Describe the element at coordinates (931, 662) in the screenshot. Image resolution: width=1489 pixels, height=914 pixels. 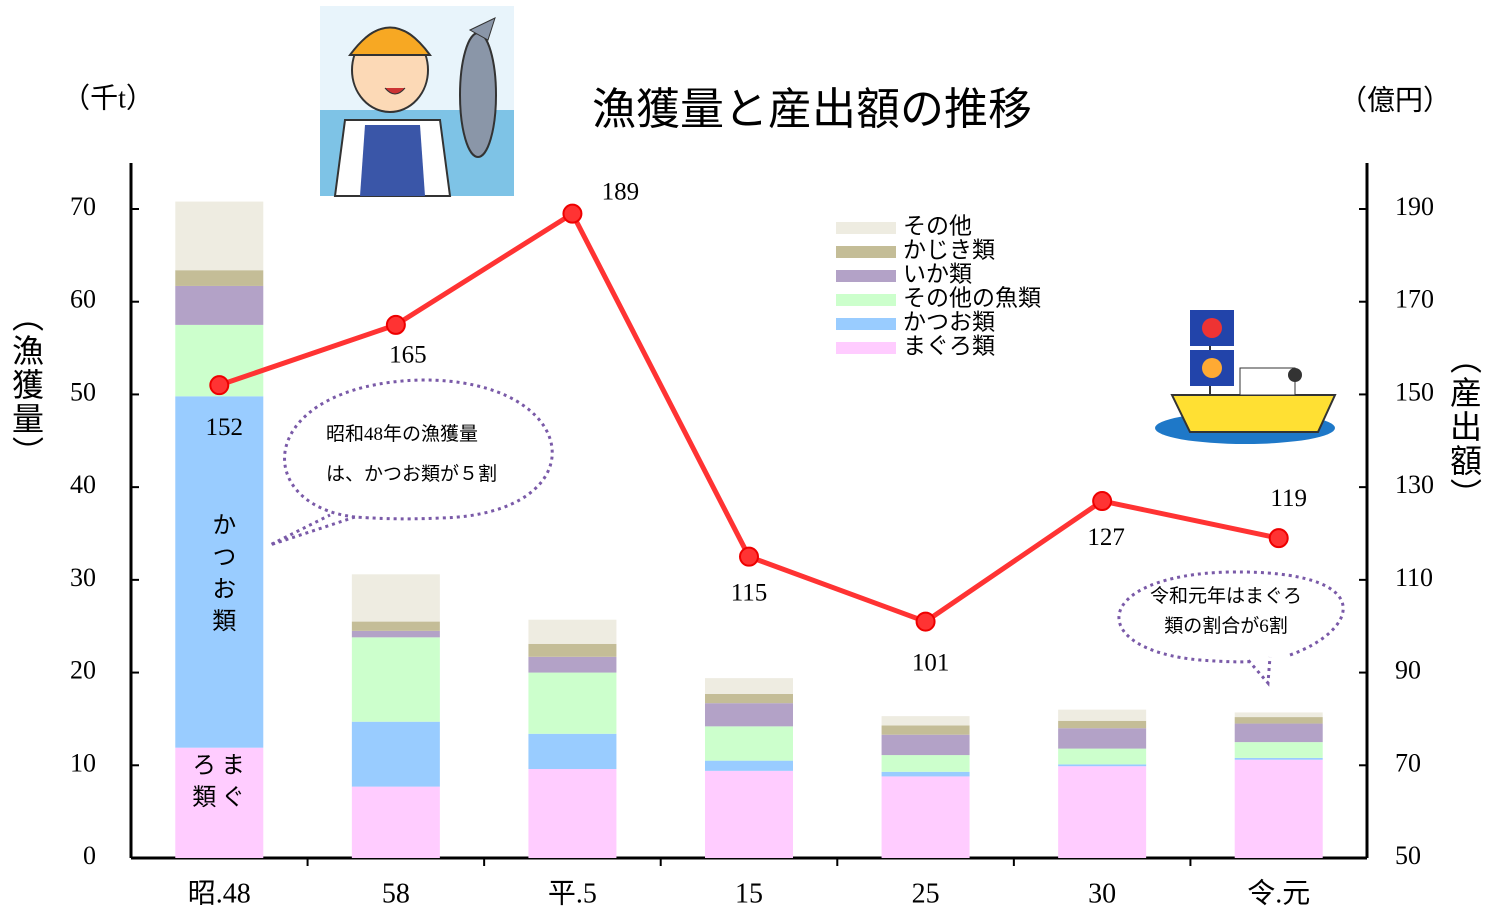
I see `data-label: 101` at that location.